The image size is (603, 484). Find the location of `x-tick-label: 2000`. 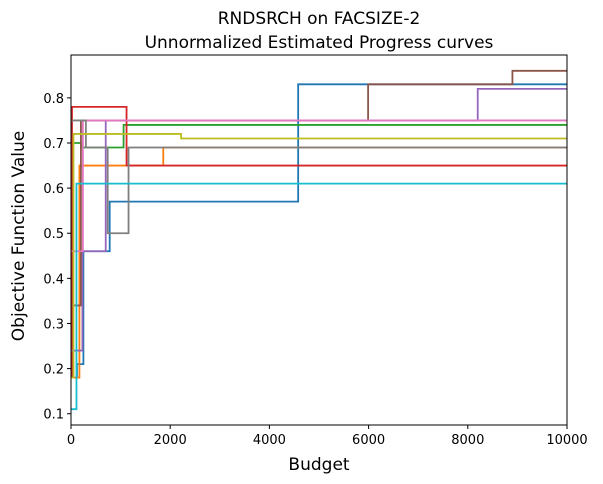

x-tick-label: 2000 is located at coordinates (170, 440).